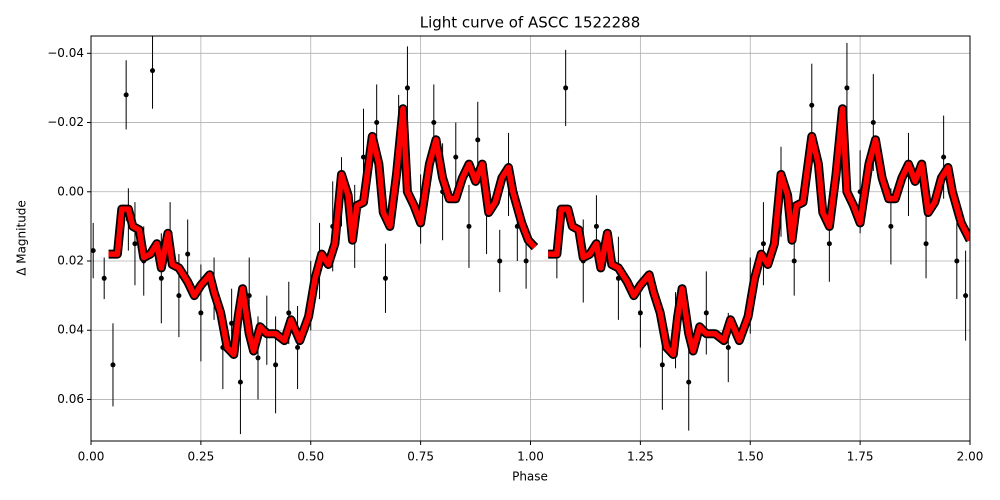 This screenshot has width=1000, height=500. Describe the element at coordinates (91, 457) in the screenshot. I see `x-tick-label: 0.00` at that location.